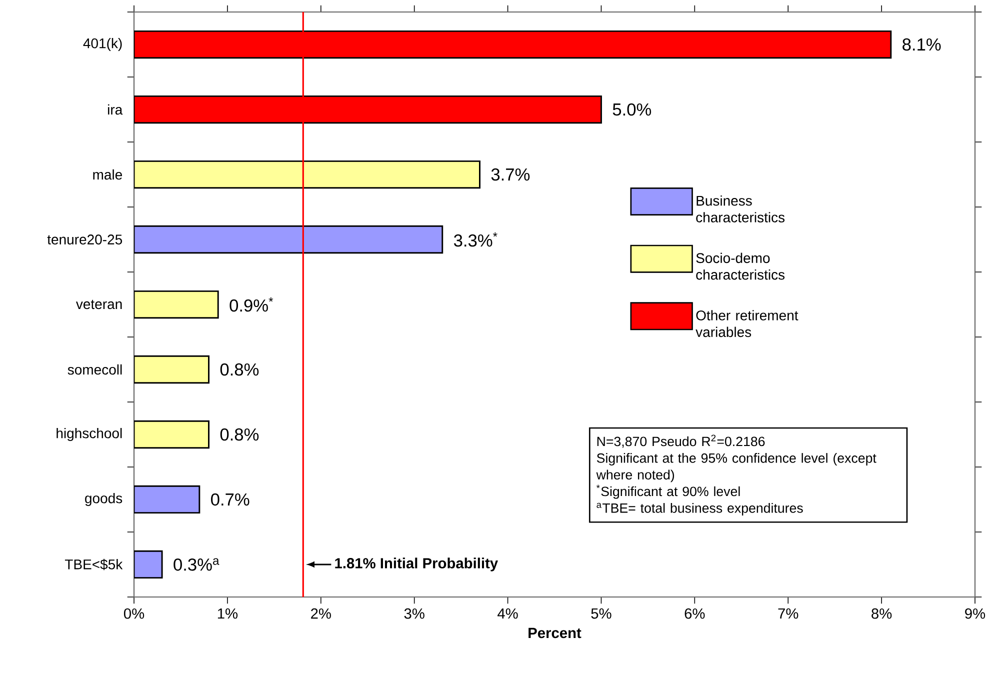 Image resolution: width=995 pixels, height=688 pixels. What do you see at coordinates (321, 613) in the screenshot?
I see `x-tick-label: 2%` at bounding box center [321, 613].